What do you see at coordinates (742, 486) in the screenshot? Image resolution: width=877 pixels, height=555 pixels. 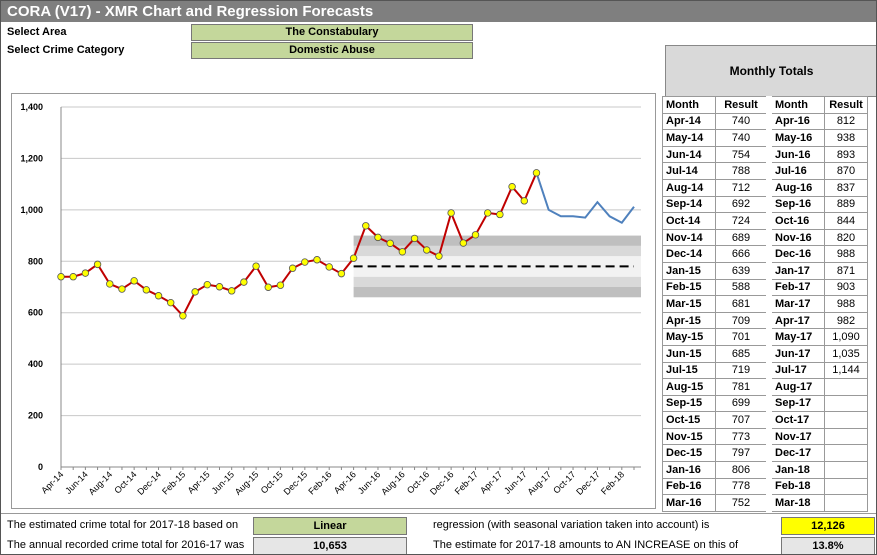 I see `table-cell: 778` at bounding box center [742, 486].